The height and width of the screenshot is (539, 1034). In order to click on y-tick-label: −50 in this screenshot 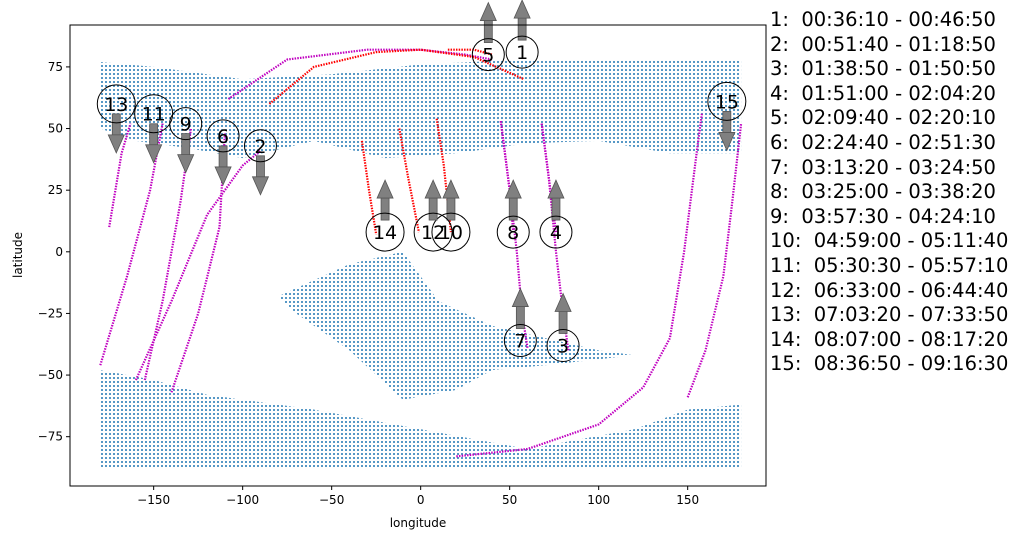, I will do `click(50, 375)`.